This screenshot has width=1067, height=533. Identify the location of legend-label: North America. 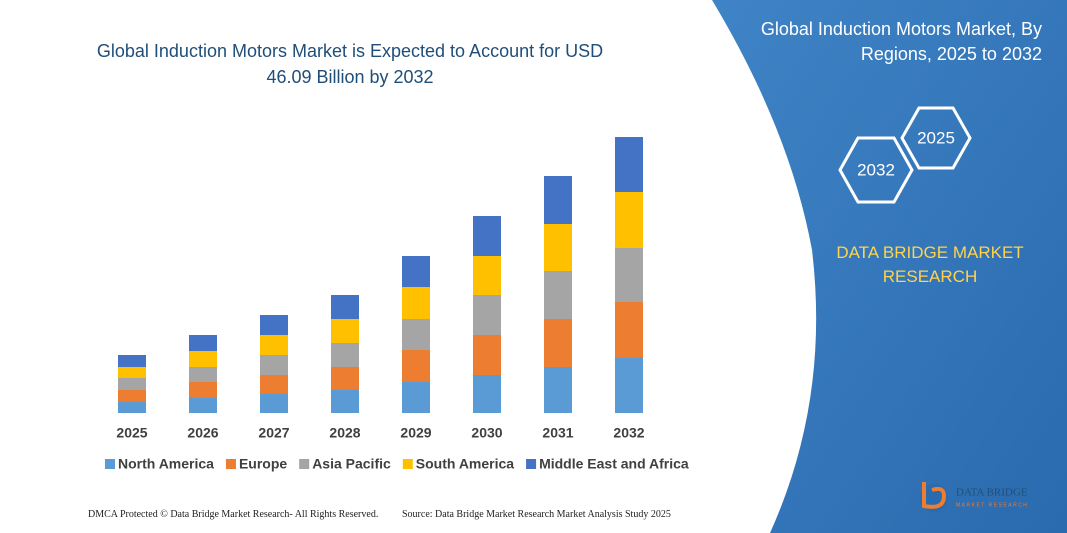
(166, 464).